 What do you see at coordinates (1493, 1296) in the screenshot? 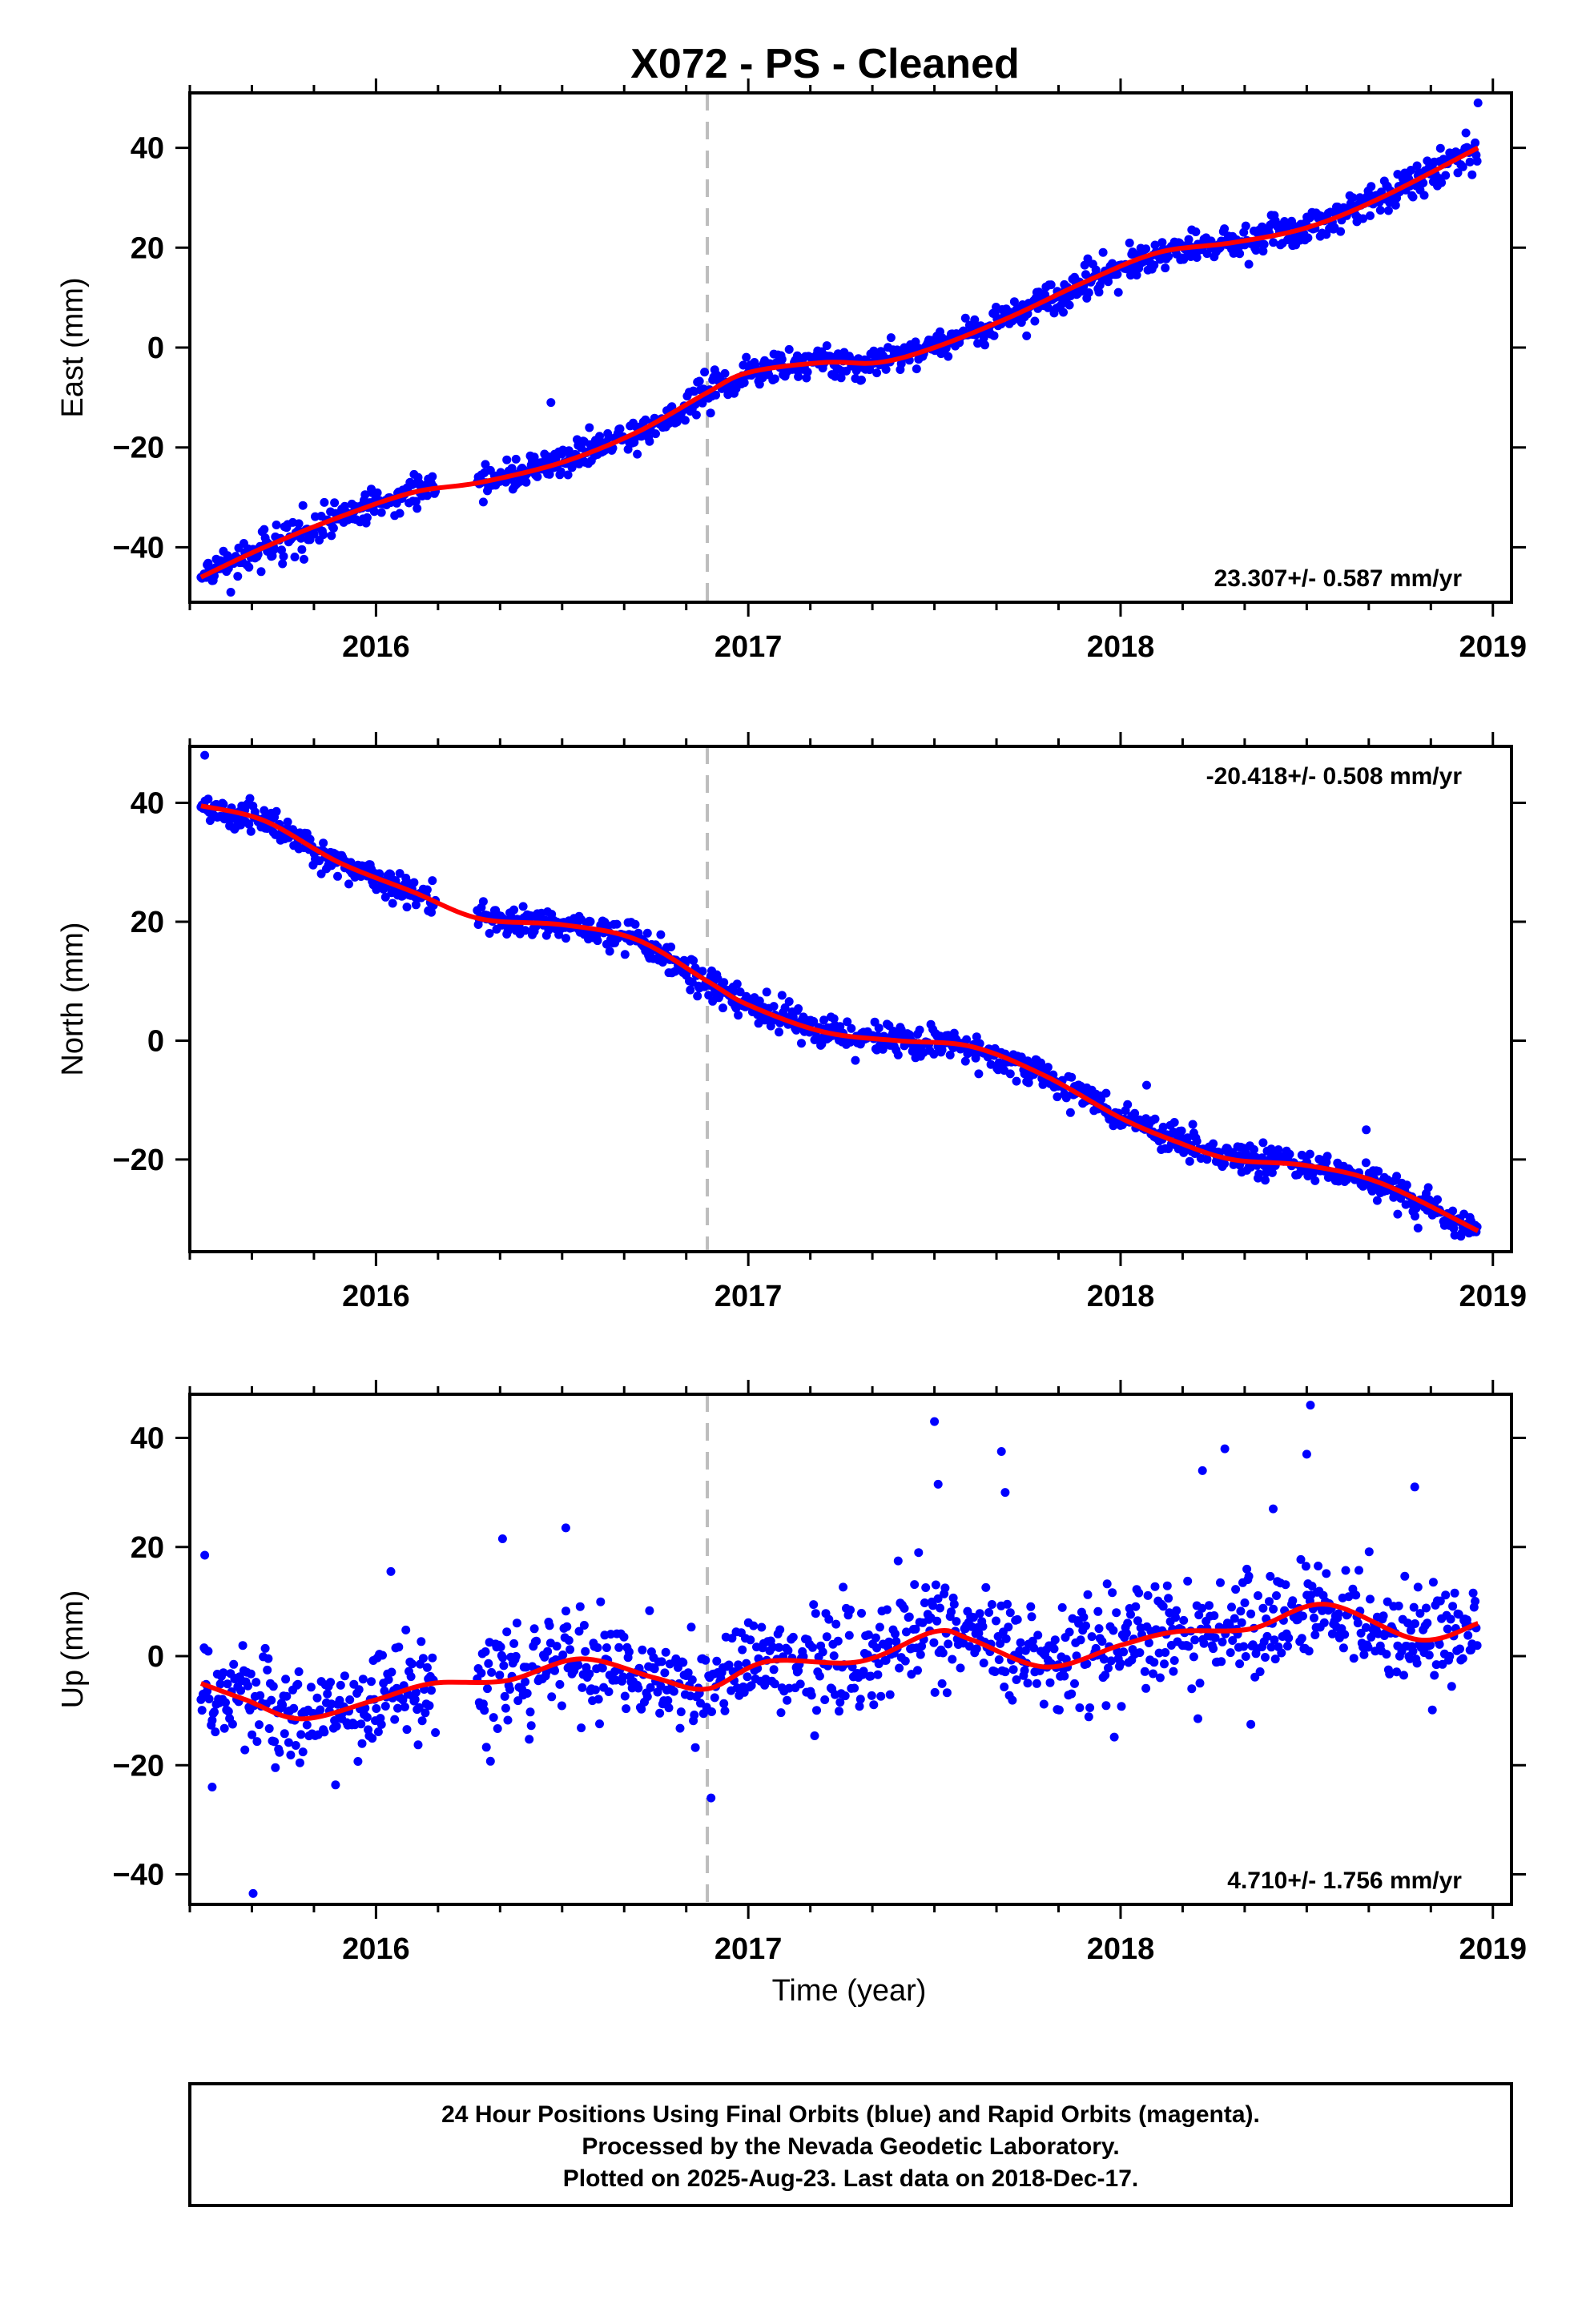
I see `x-tick-label: 2019` at bounding box center [1493, 1296].